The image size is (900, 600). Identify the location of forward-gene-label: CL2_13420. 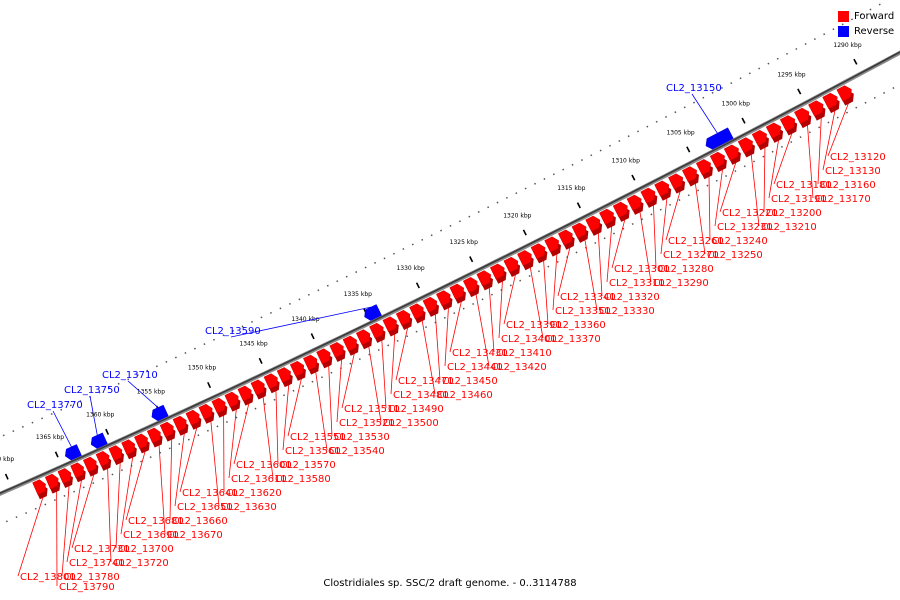
(519, 367).